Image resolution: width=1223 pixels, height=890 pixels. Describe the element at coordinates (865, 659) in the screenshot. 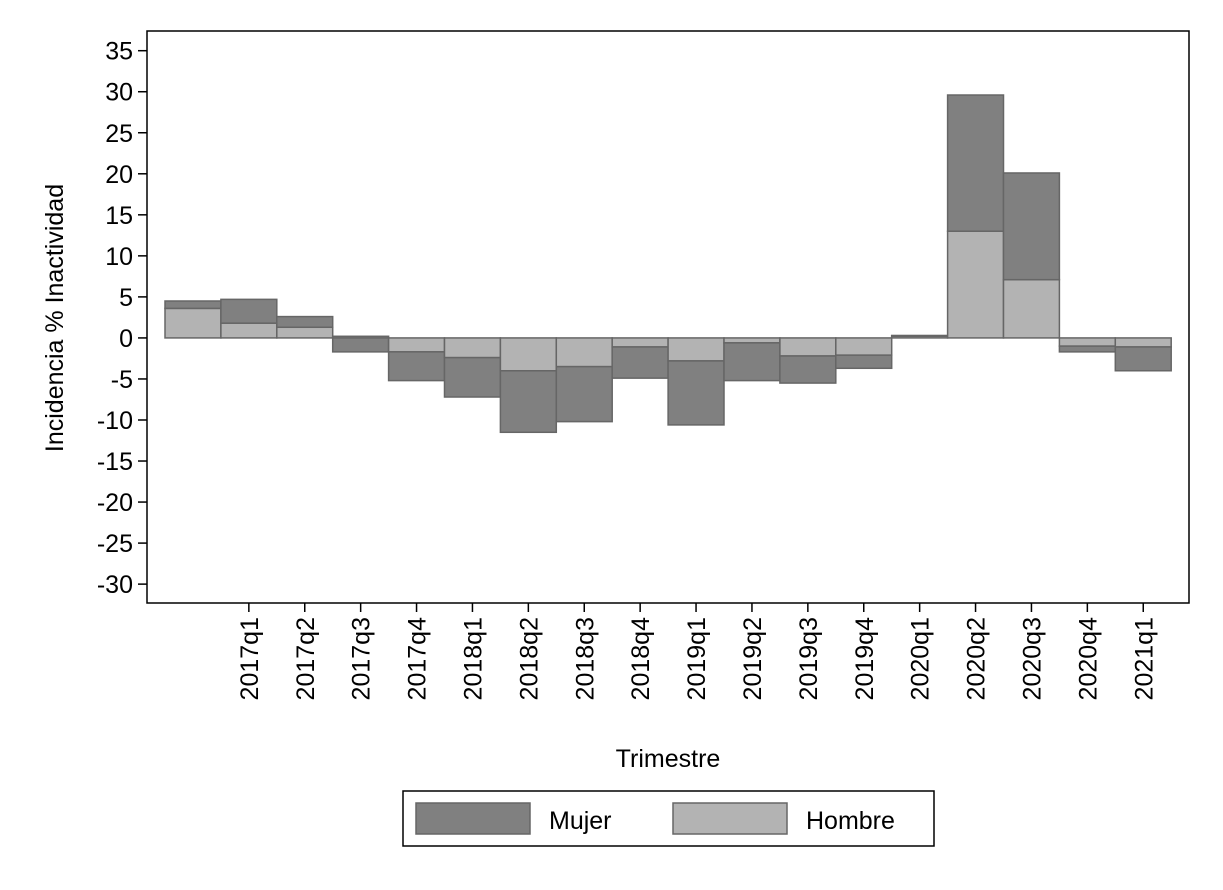

I see `x-tick-label: 2019q4` at that location.